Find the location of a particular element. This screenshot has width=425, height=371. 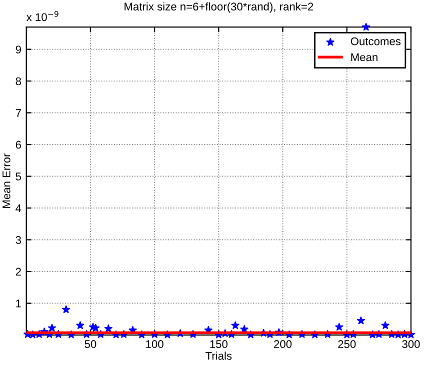

y-tick-label: 9 is located at coordinates (18, 50).